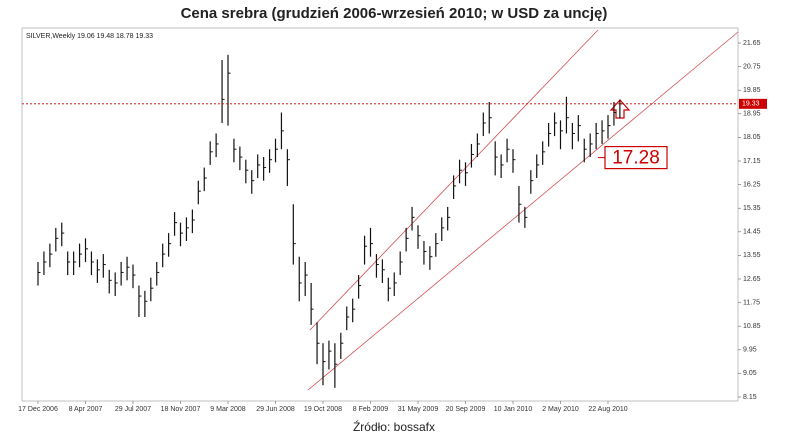 This screenshot has width=788, height=448. Describe the element at coordinates (752, 137) in the screenshot. I see `y-tick-label: 18.05` at that location.